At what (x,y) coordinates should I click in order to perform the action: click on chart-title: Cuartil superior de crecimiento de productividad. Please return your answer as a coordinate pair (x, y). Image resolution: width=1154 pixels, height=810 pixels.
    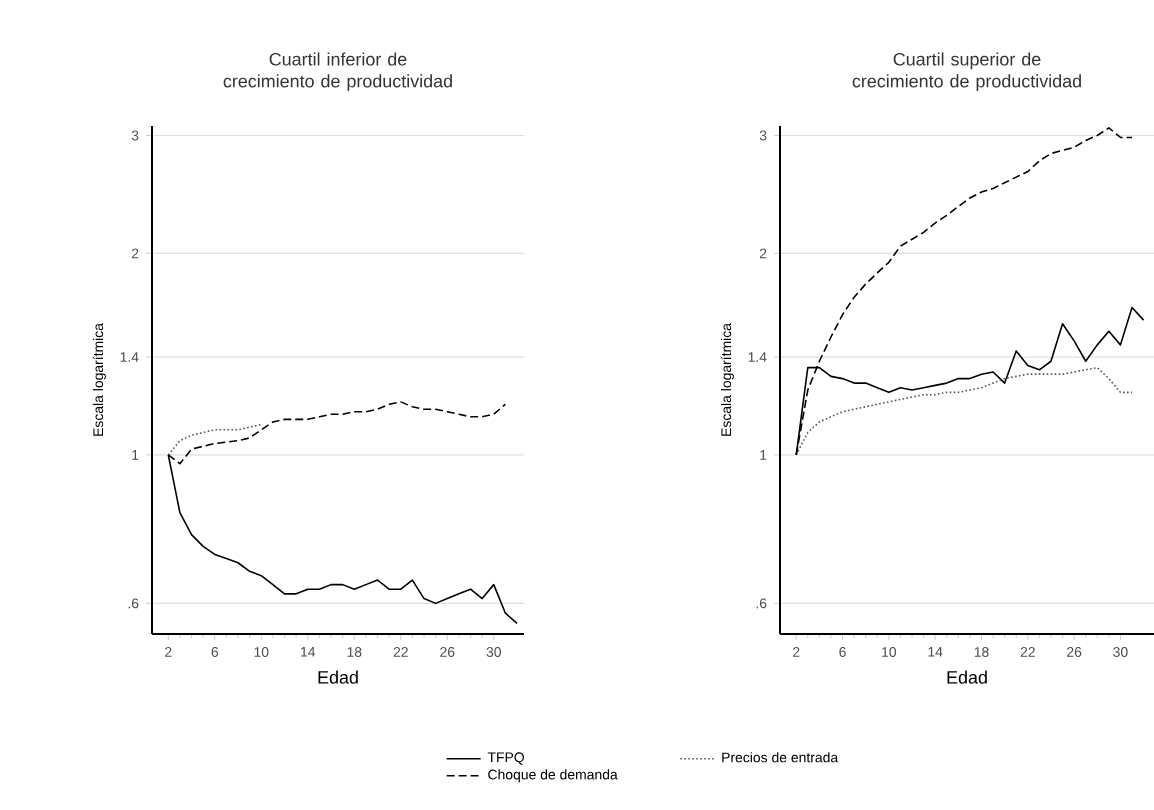
    Looking at the image, I should click on (966, 72).